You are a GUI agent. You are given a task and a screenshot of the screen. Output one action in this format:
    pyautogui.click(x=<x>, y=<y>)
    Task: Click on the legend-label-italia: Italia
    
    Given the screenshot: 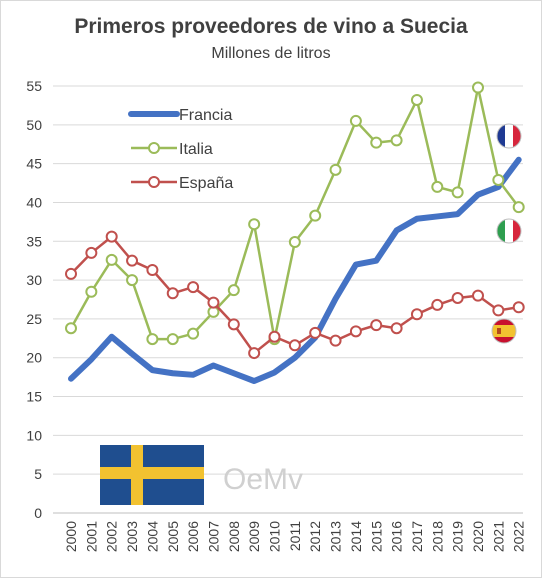 What is the action you would take?
    pyautogui.click(x=196, y=149)
    